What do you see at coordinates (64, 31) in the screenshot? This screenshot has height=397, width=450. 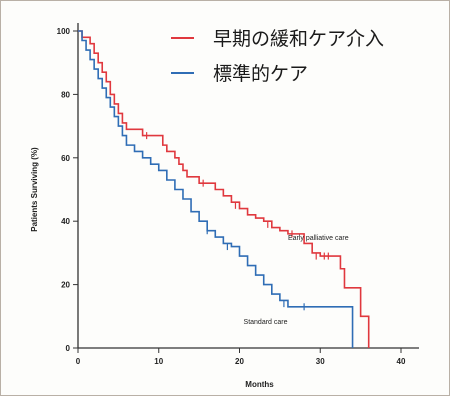 I see `y-tick-label: 100` at bounding box center [64, 31].